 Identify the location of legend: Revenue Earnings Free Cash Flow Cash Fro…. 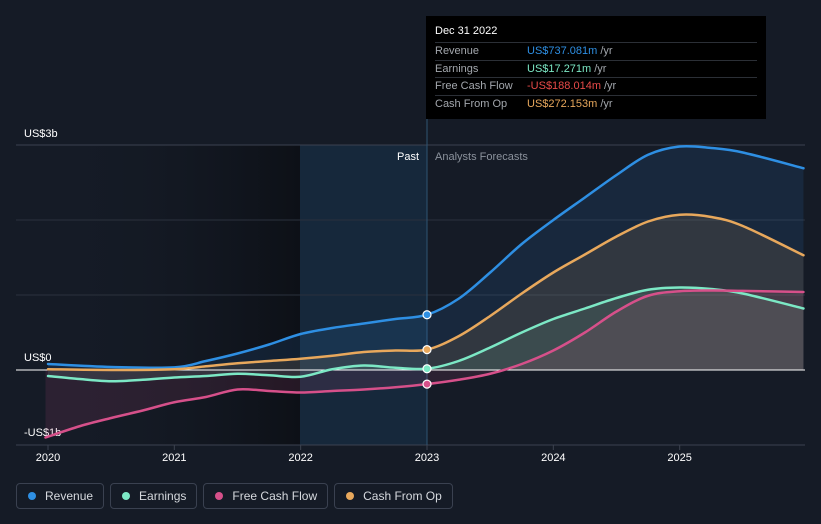
(234, 496).